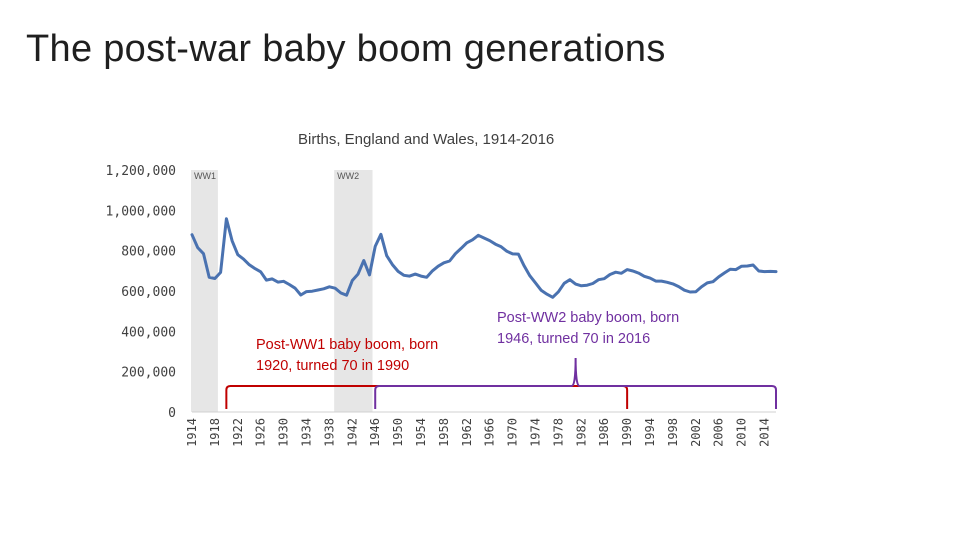 This screenshot has width=960, height=540. Describe the element at coordinates (581, 432) in the screenshot. I see `x-tick-label: 1982` at that location.